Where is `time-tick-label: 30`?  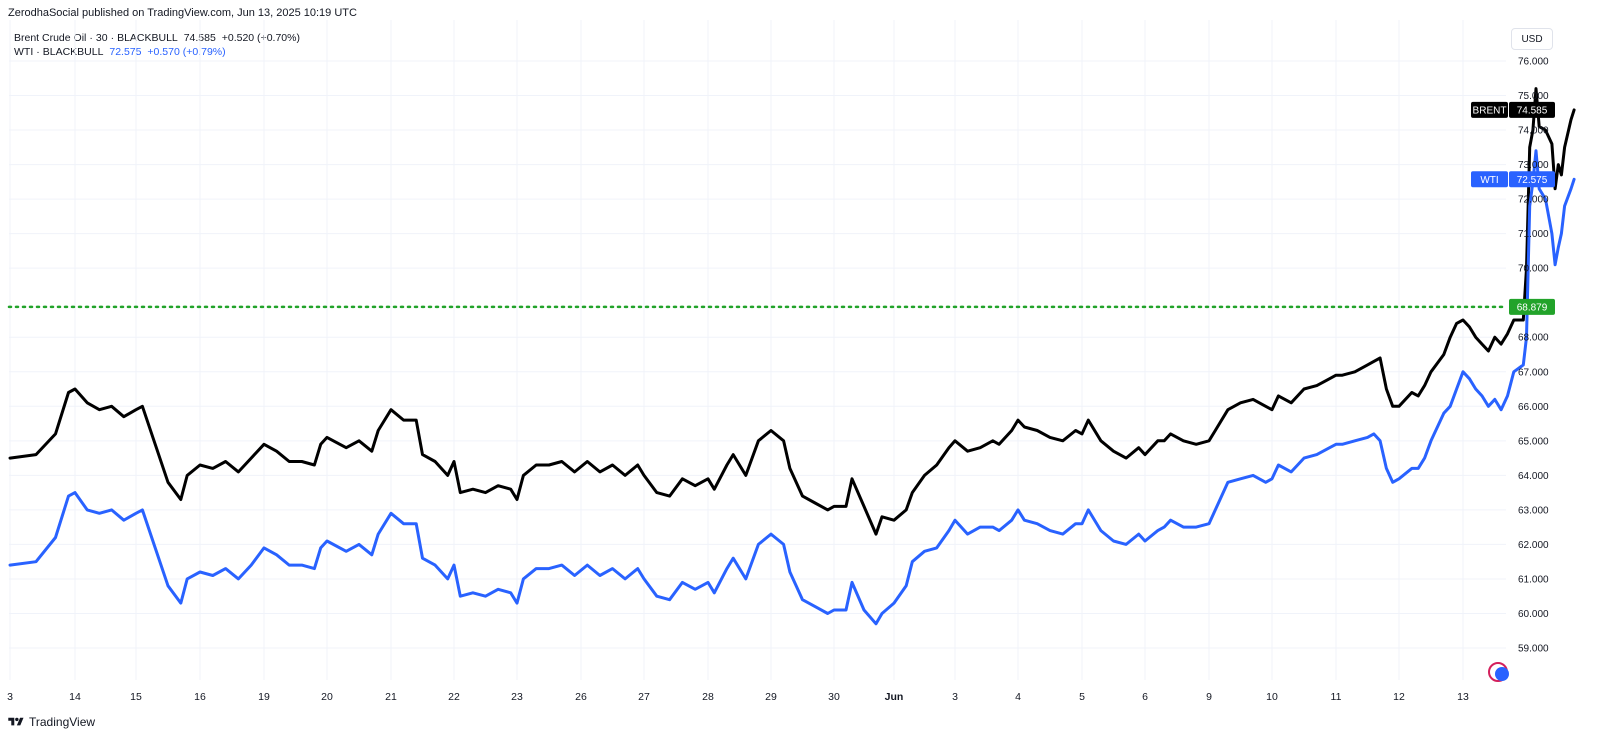 time-tick-label: 30 is located at coordinates (834, 697).